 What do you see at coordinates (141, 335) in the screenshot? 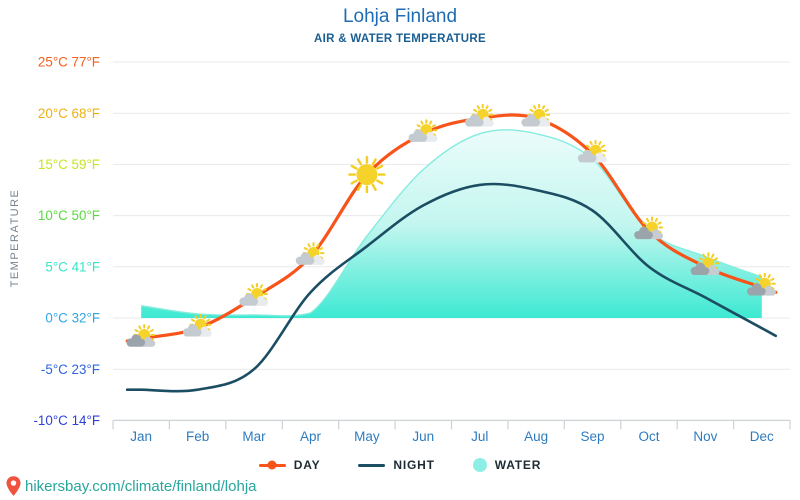
I see `weather-icon-heavy-Jan` at bounding box center [141, 335].